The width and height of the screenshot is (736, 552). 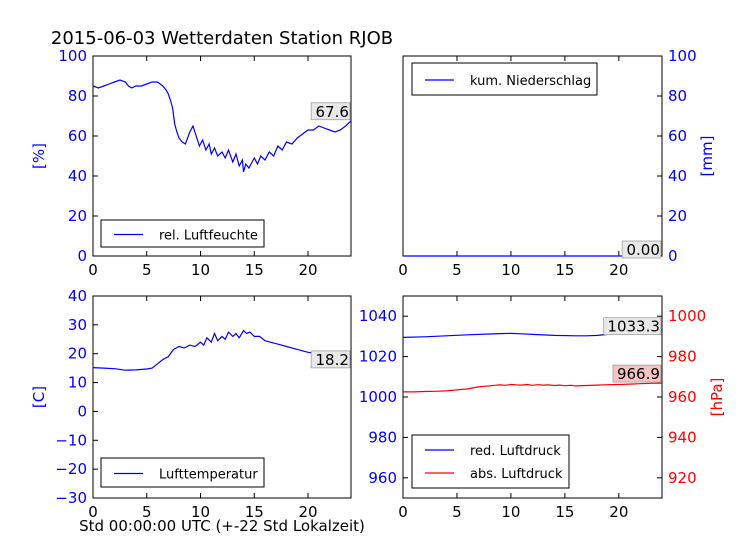 What do you see at coordinates (682, 478) in the screenshot?
I see `y-tick-label: 920` at bounding box center [682, 478].